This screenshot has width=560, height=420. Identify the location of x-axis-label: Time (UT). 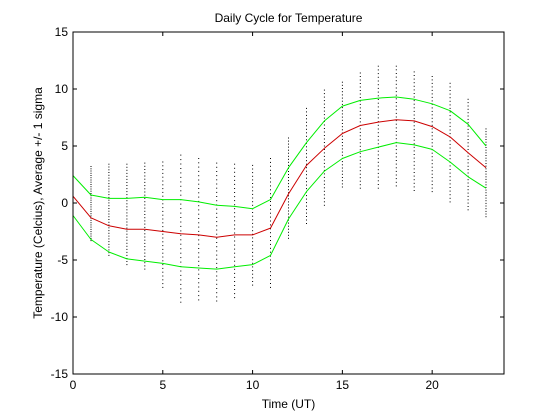
(289, 404).